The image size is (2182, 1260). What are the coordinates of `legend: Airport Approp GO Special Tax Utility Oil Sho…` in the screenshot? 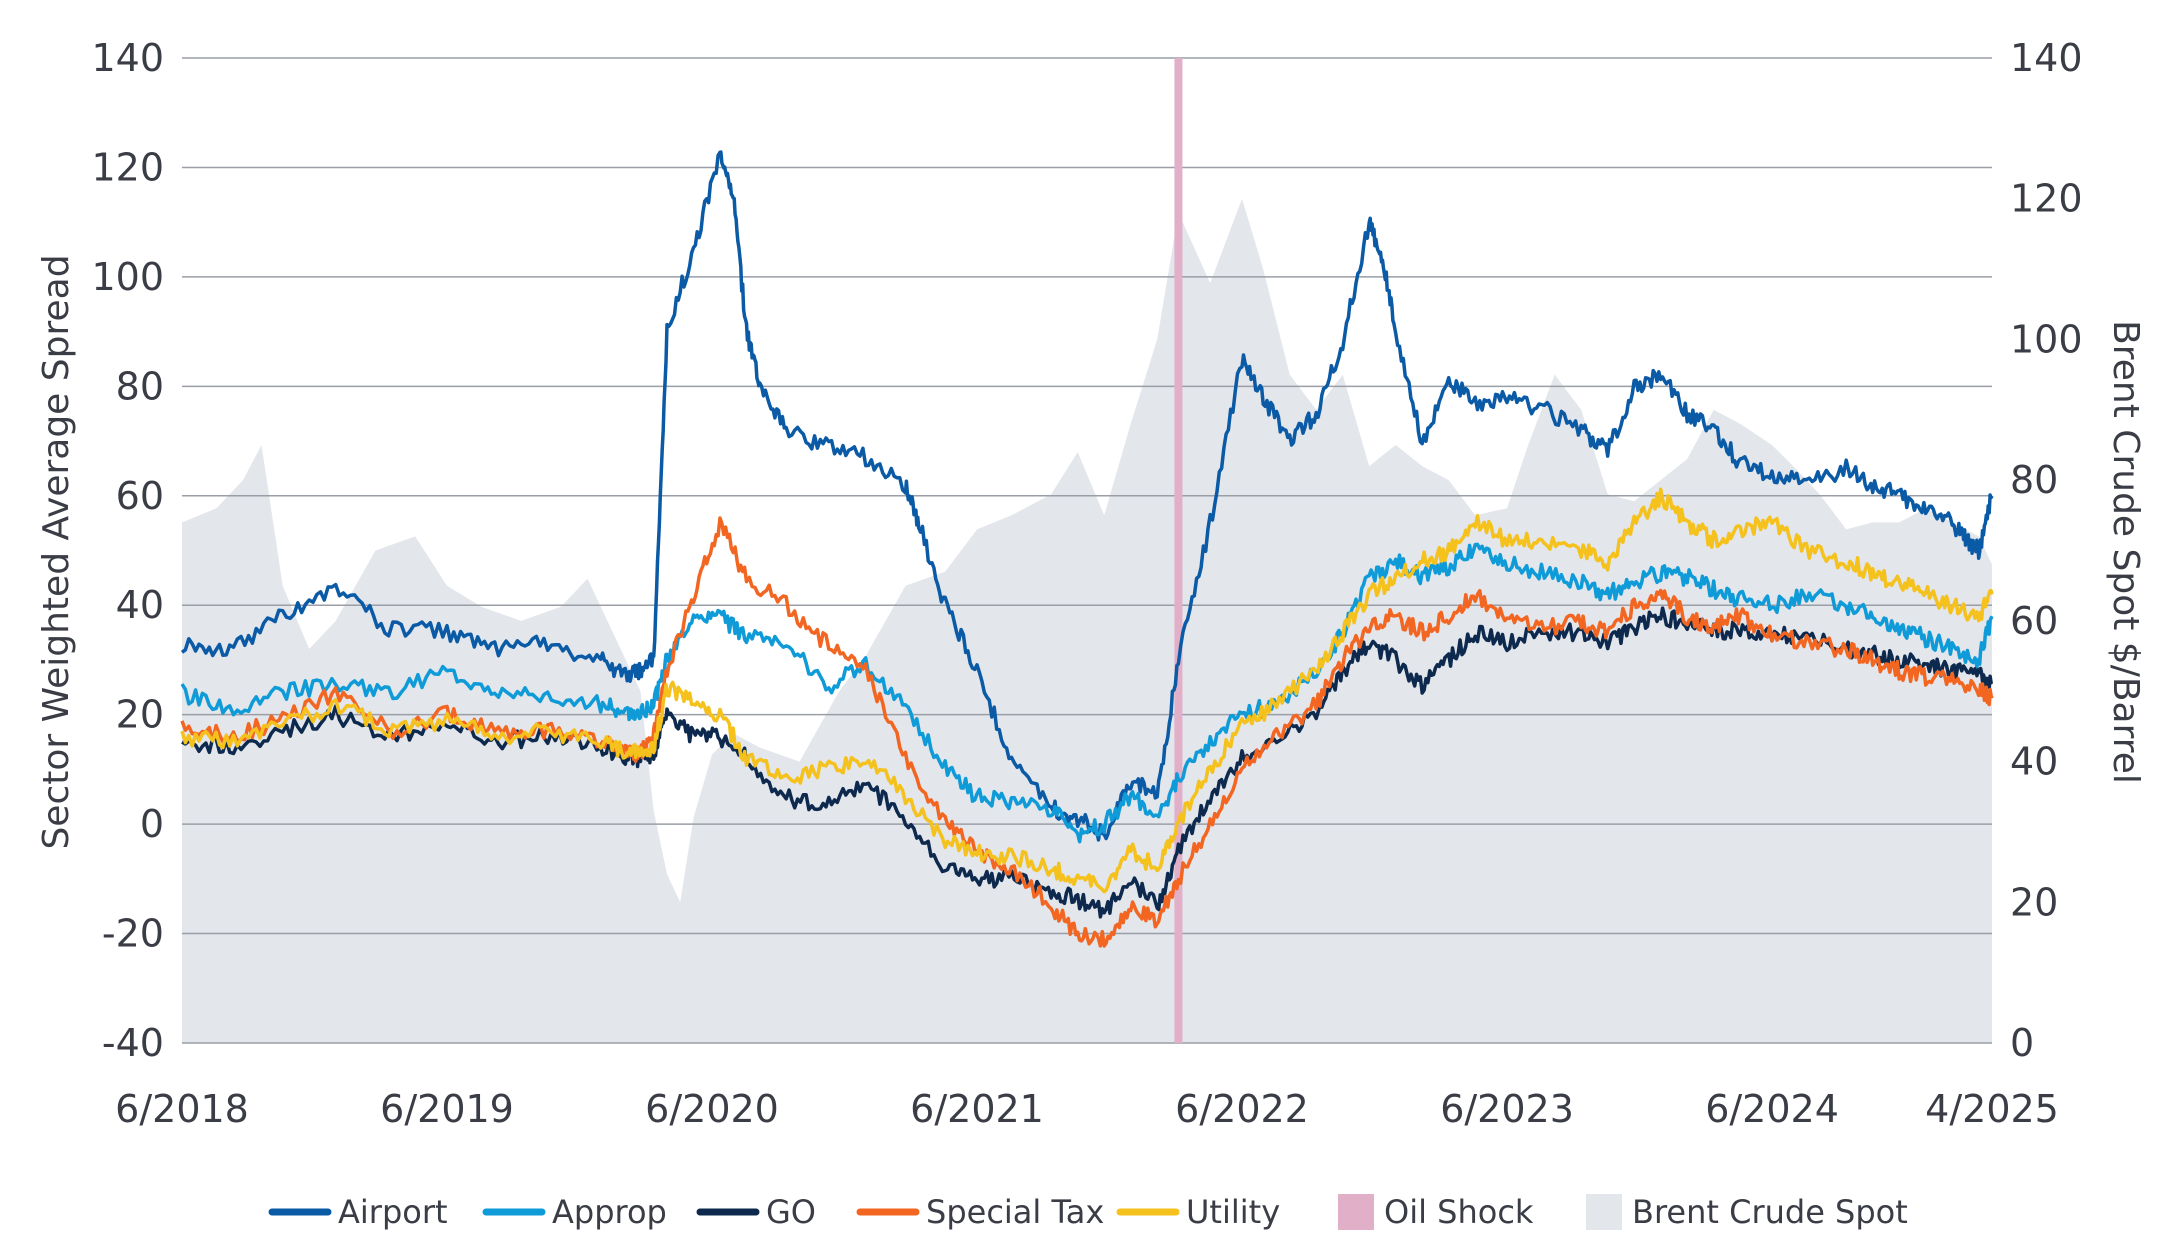 It's located at (1088, 1212).